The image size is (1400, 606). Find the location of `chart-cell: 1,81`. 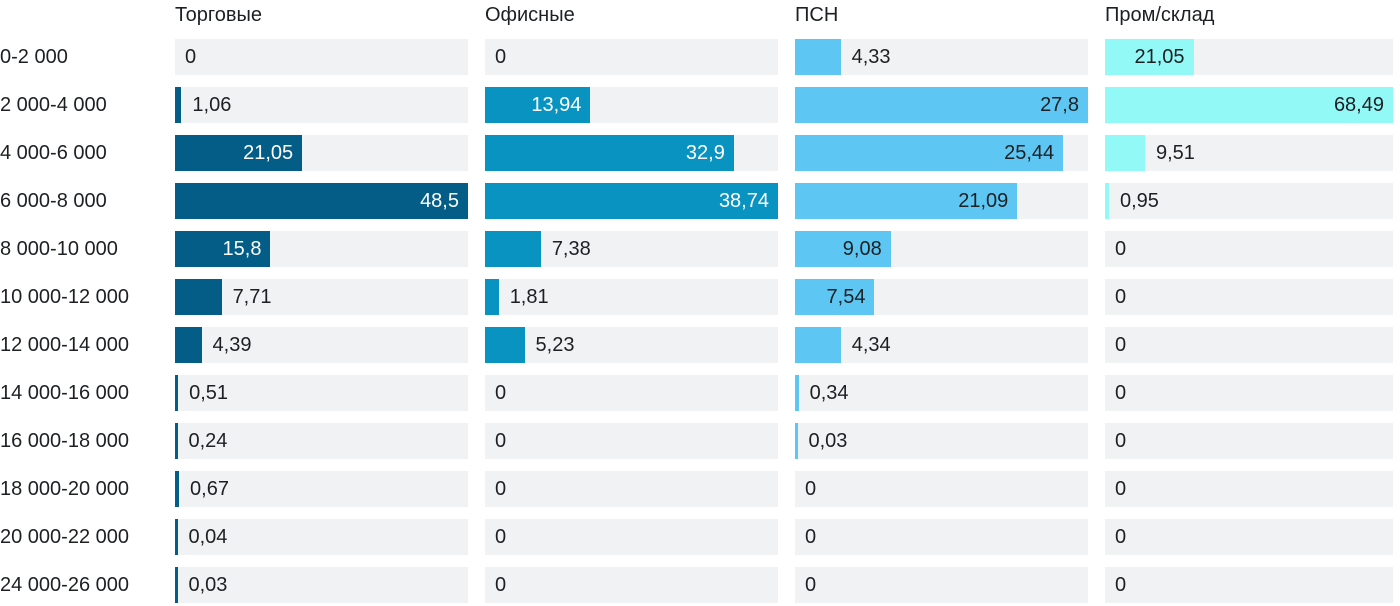

chart-cell: 1,81 is located at coordinates (631, 303).